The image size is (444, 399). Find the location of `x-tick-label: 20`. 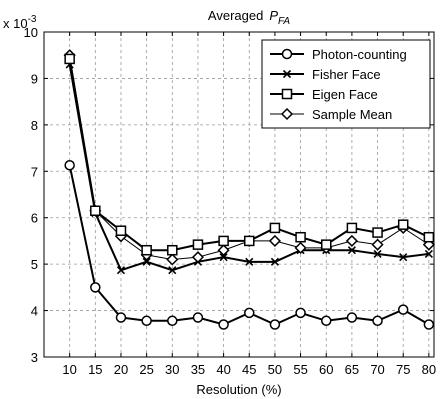

x-tick-label: 20 is located at coordinates (121, 369).